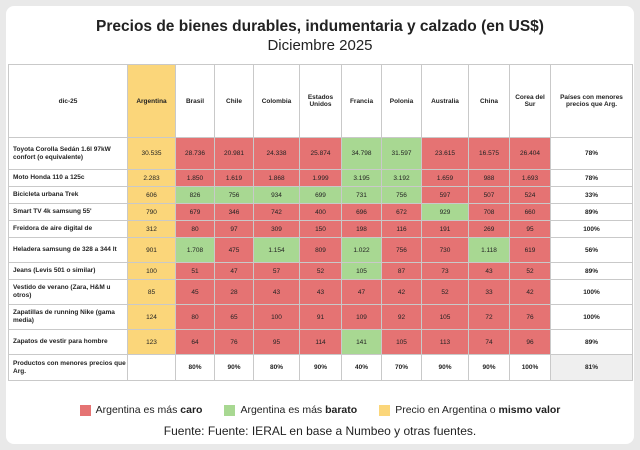 The height and width of the screenshot is (450, 640). What do you see at coordinates (401, 271) in the screenshot?
I see `price-cell: 87` at bounding box center [401, 271].